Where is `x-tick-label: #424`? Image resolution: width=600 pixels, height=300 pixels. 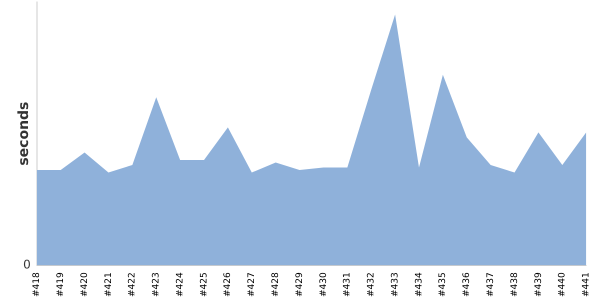
x-tick-label: #424 is located at coordinates (180, 285).